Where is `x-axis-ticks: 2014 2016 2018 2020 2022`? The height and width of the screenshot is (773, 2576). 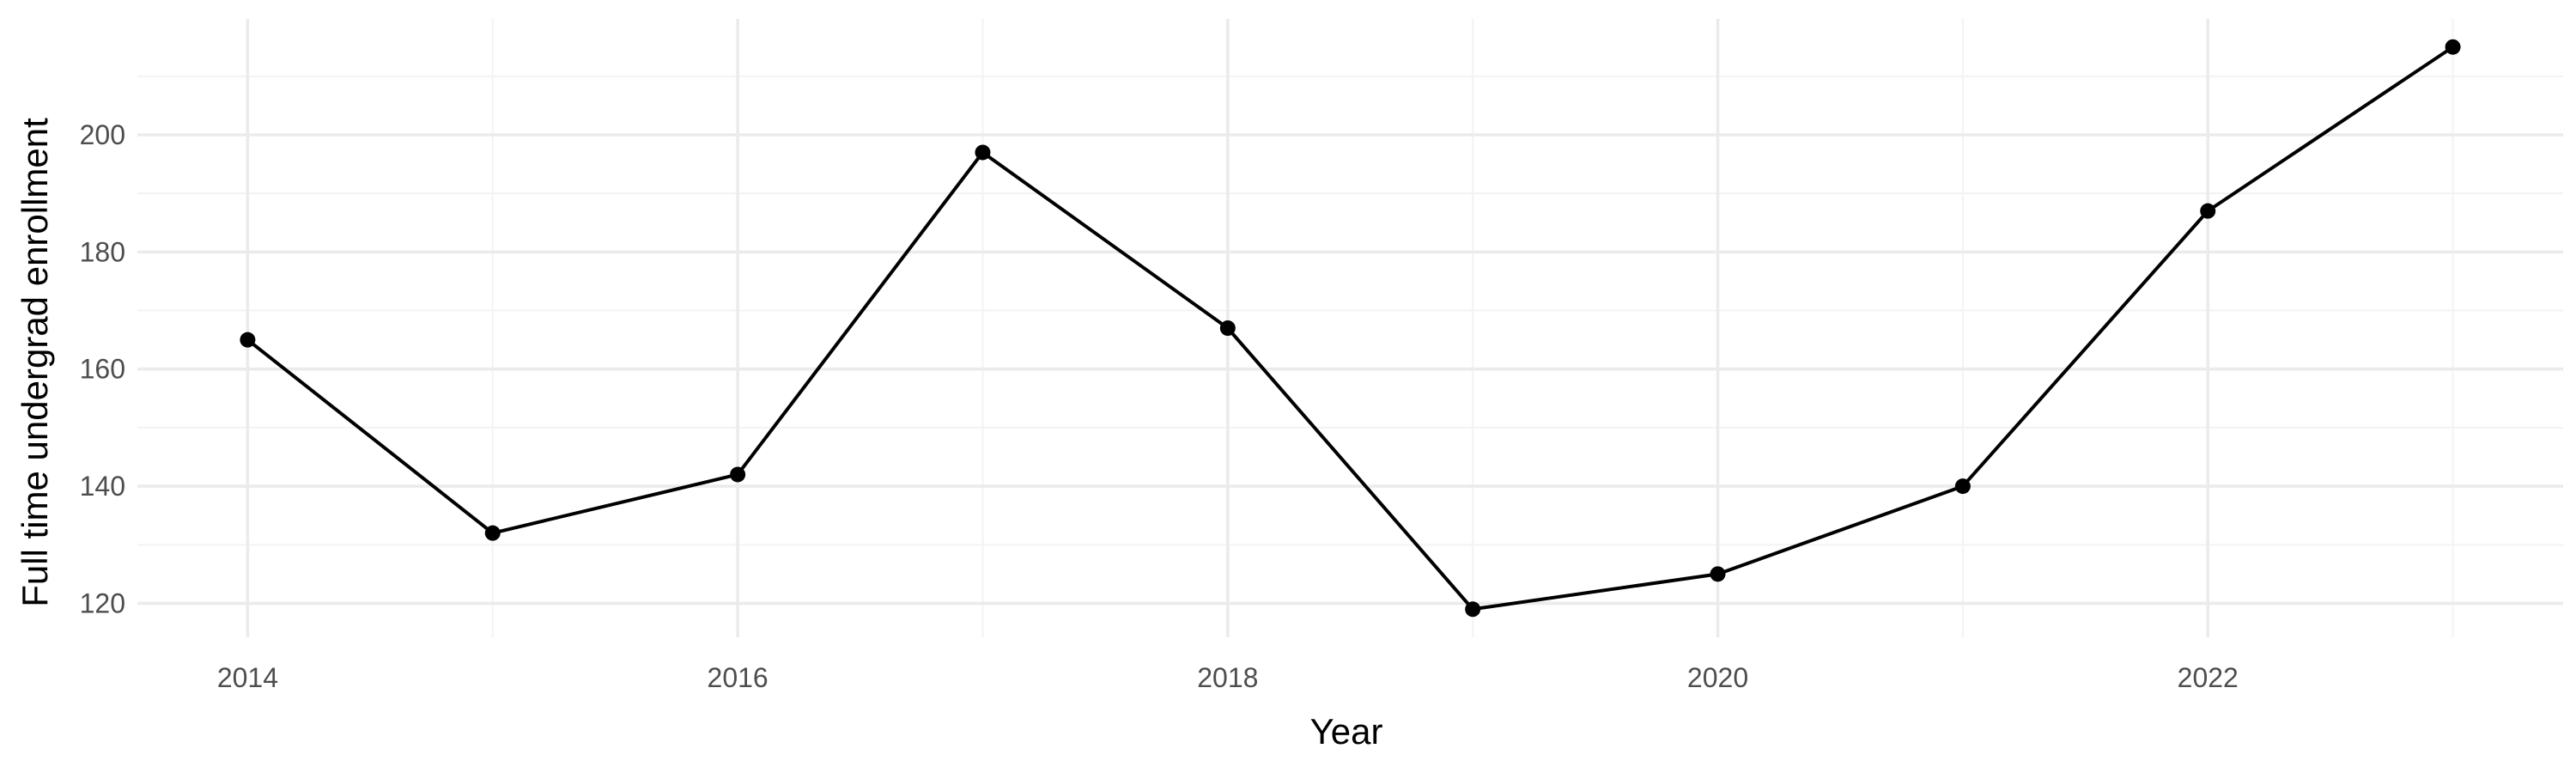 x-axis-ticks: 2014 2016 2018 2020 2022 is located at coordinates (1228, 677).